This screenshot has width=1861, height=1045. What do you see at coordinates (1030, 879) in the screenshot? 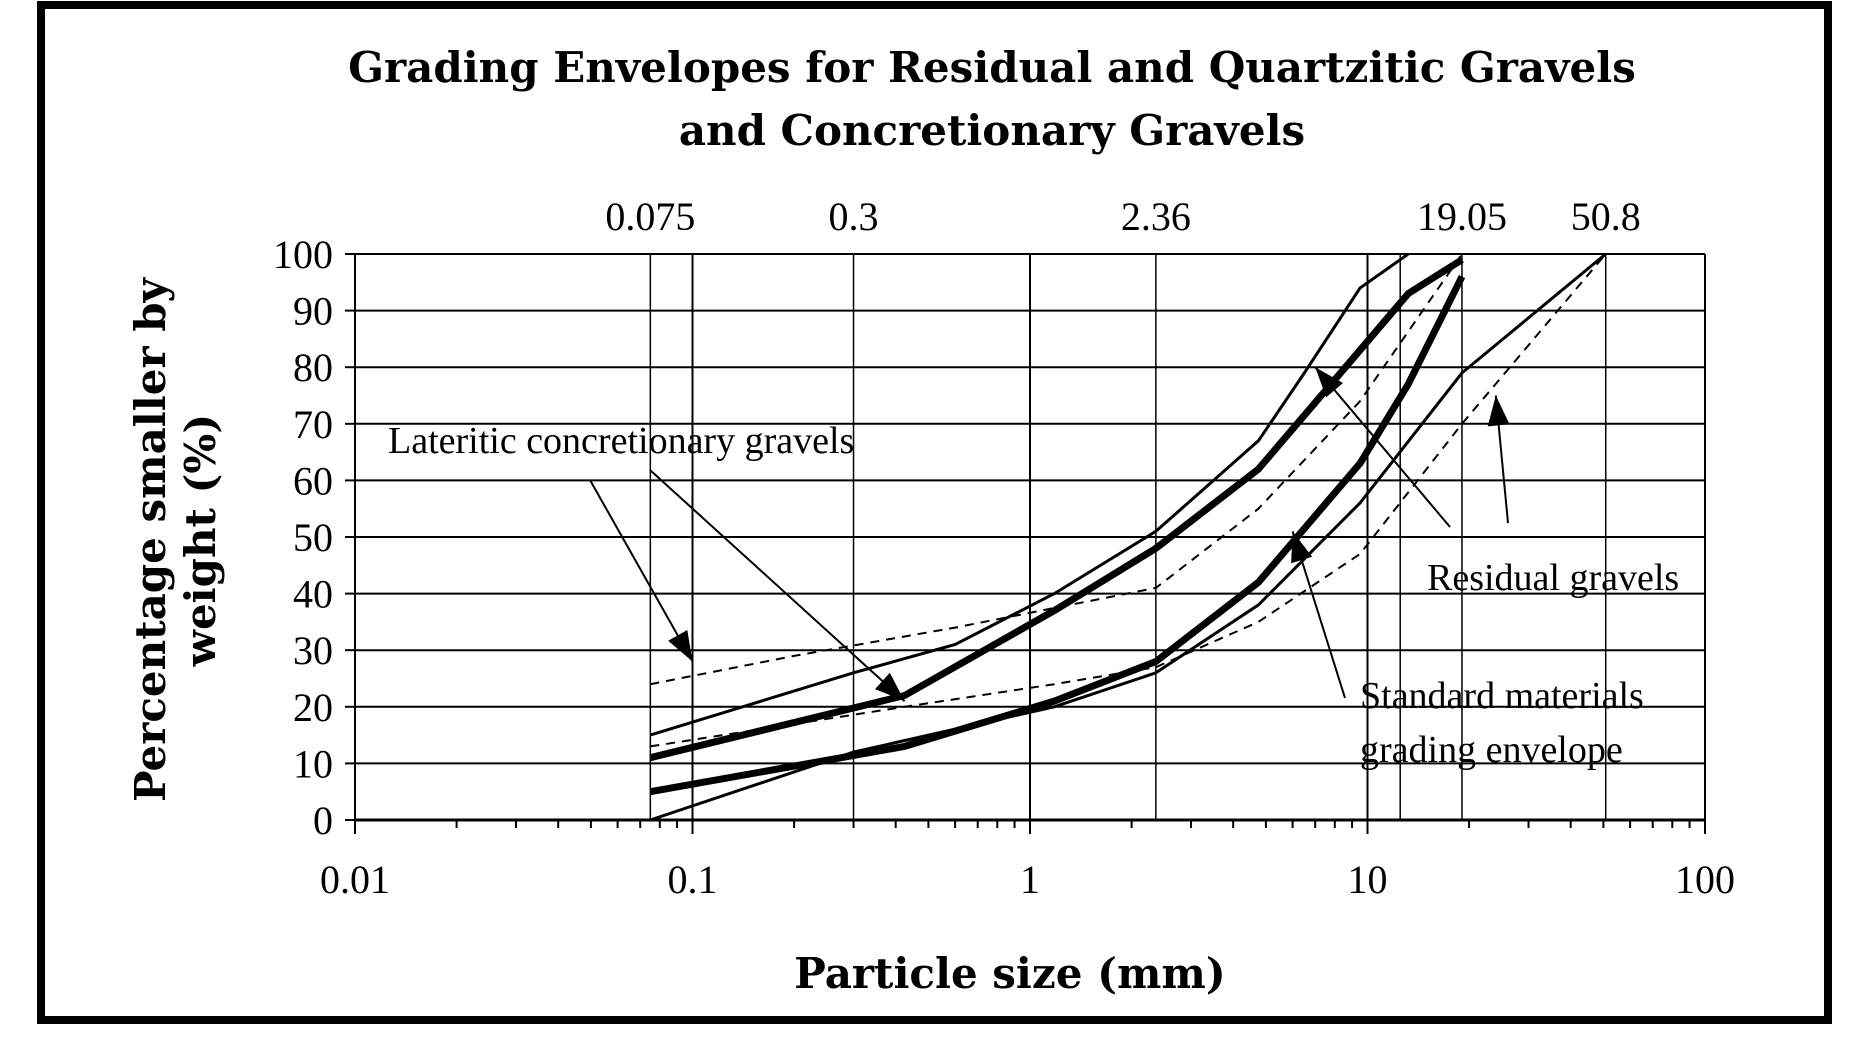
I see `x-tick-label: 1` at bounding box center [1030, 879].